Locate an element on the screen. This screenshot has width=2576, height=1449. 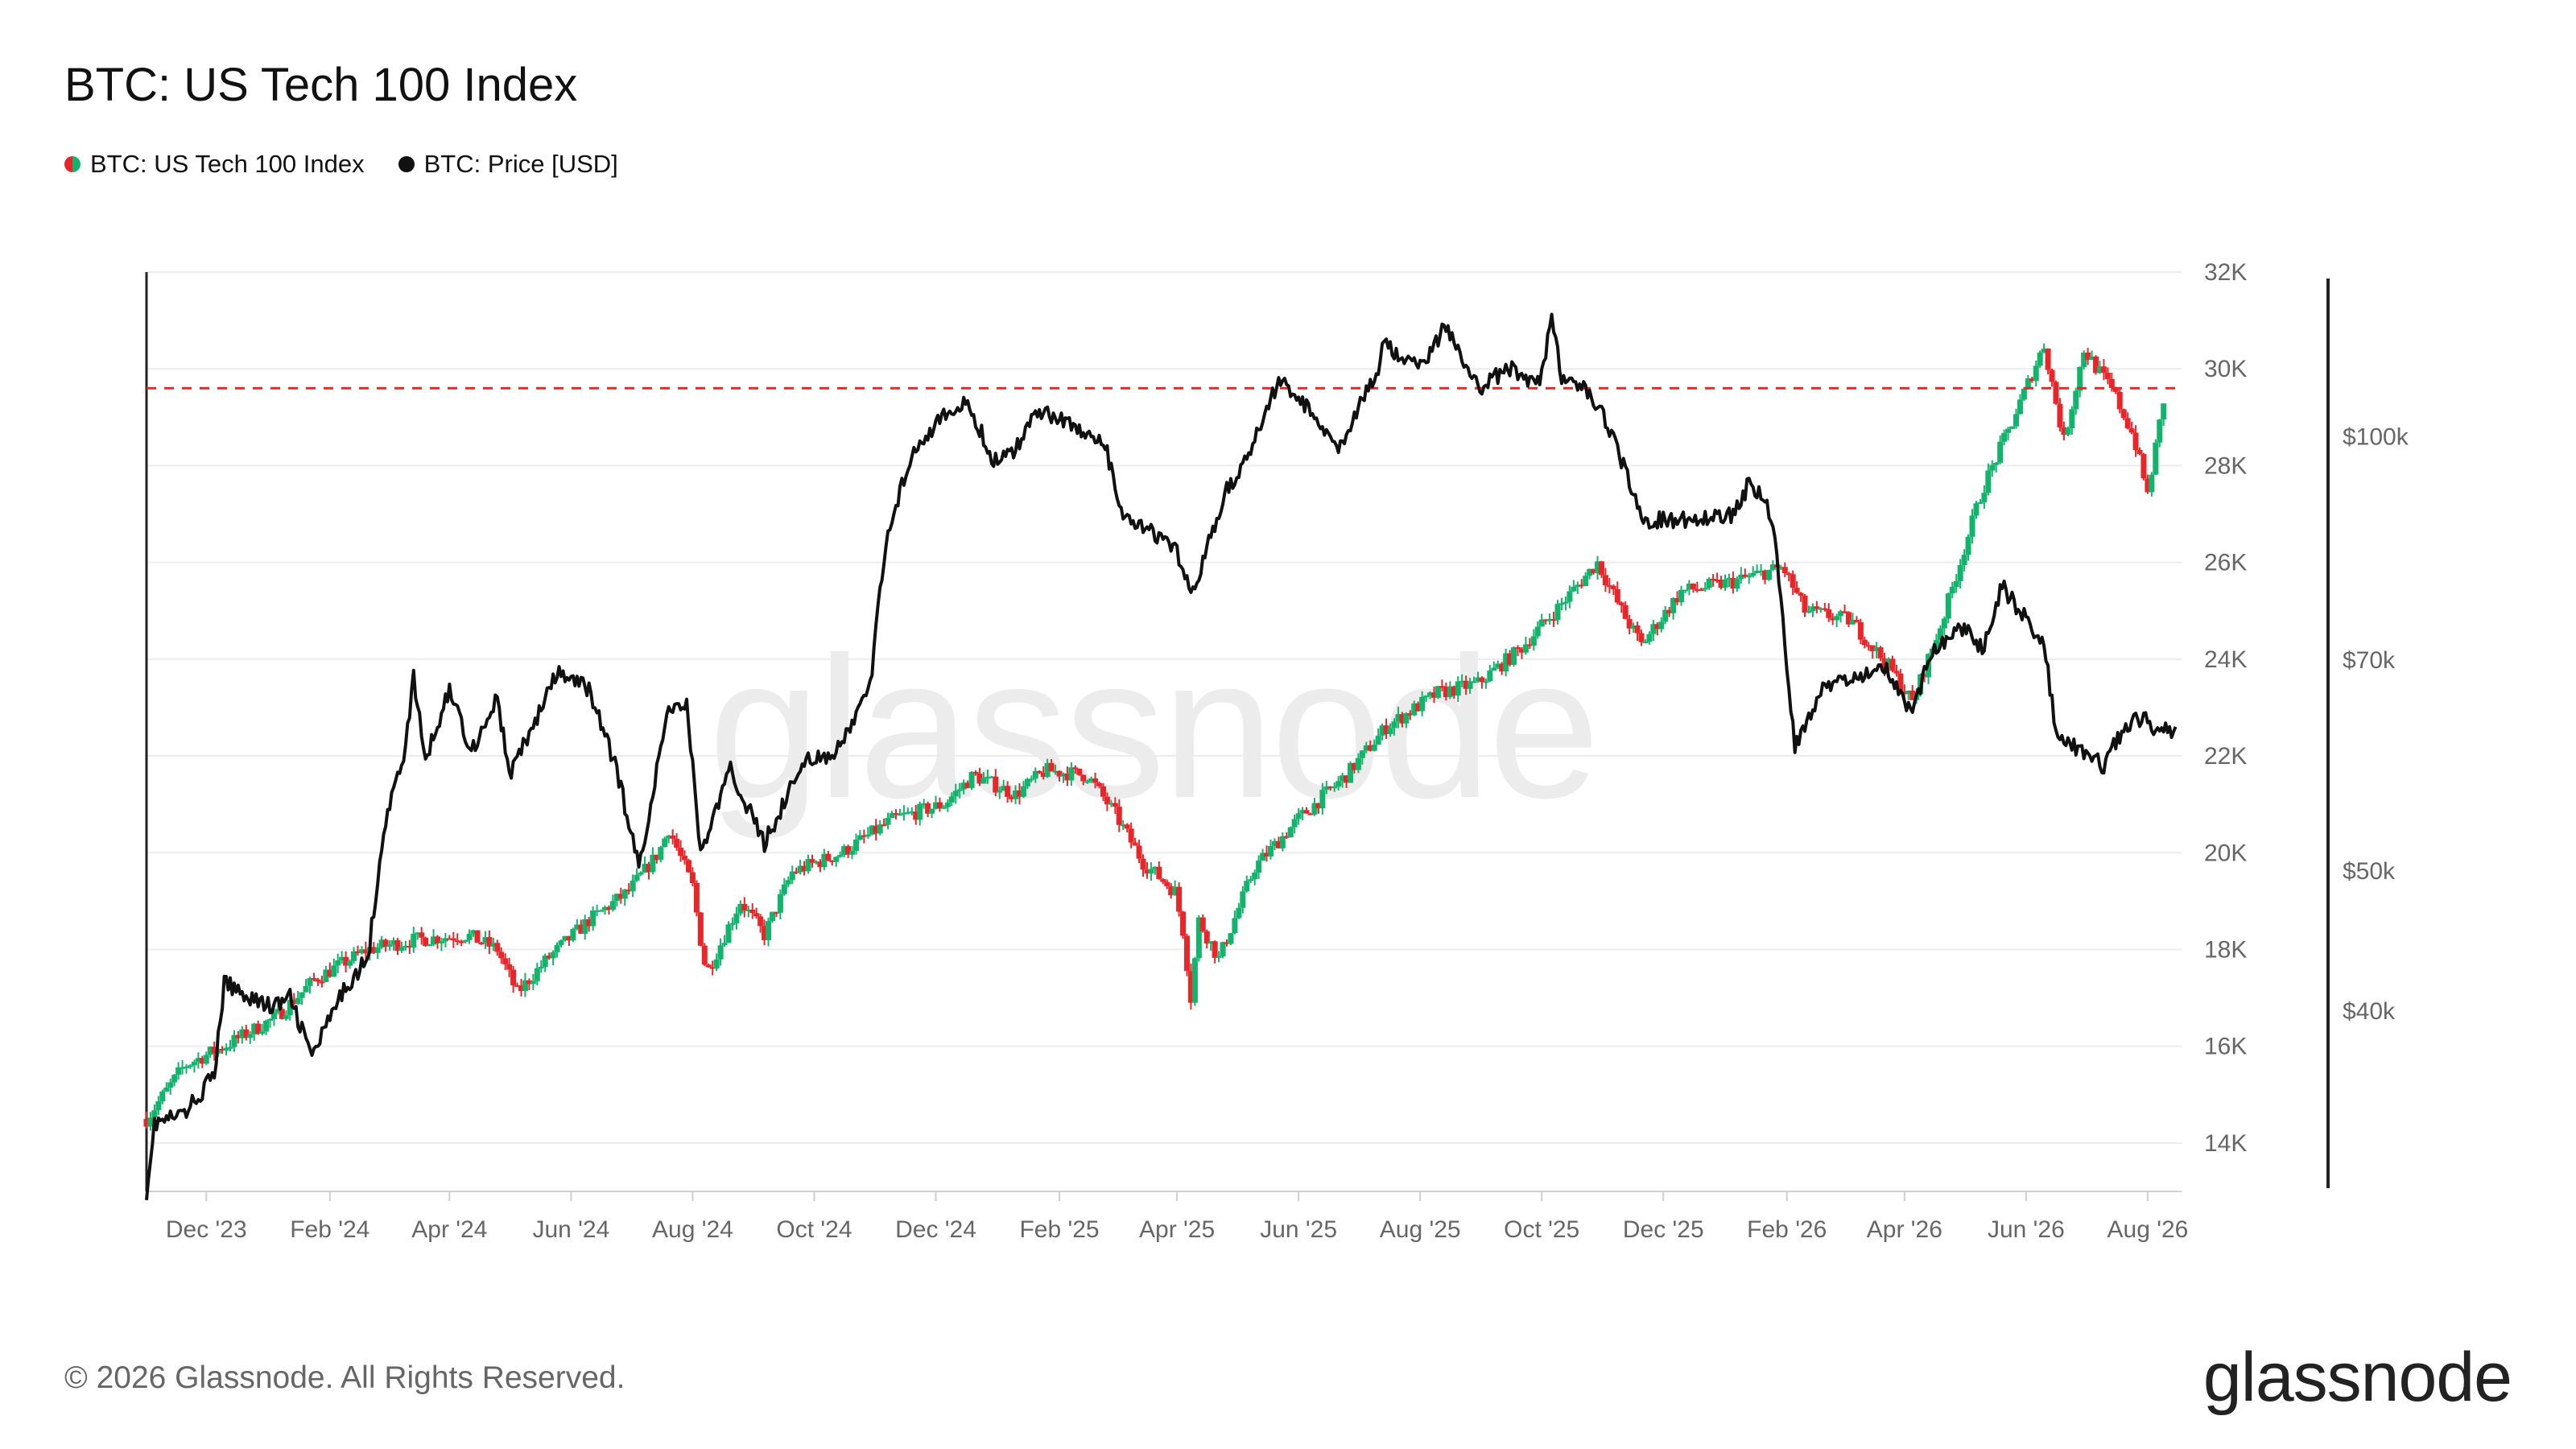
legend-item-price: BTC: Price [USD] is located at coordinates (508, 164).